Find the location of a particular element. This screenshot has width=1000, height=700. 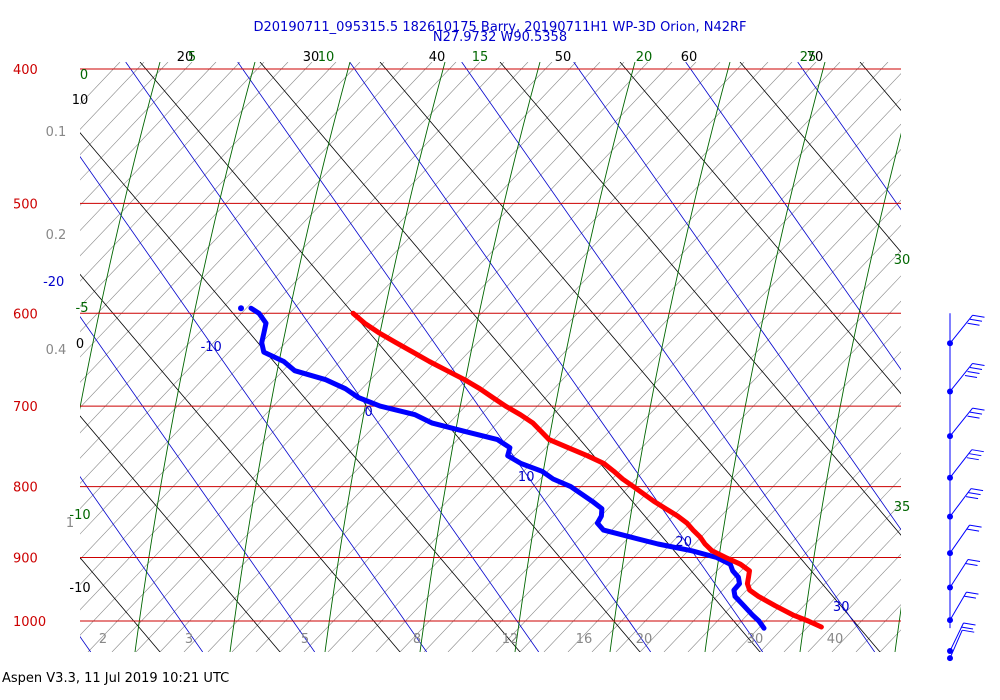

footer-version: Aspen V3.3, 11 Jul 2019 10:21 UTC is located at coordinates (116, 678).